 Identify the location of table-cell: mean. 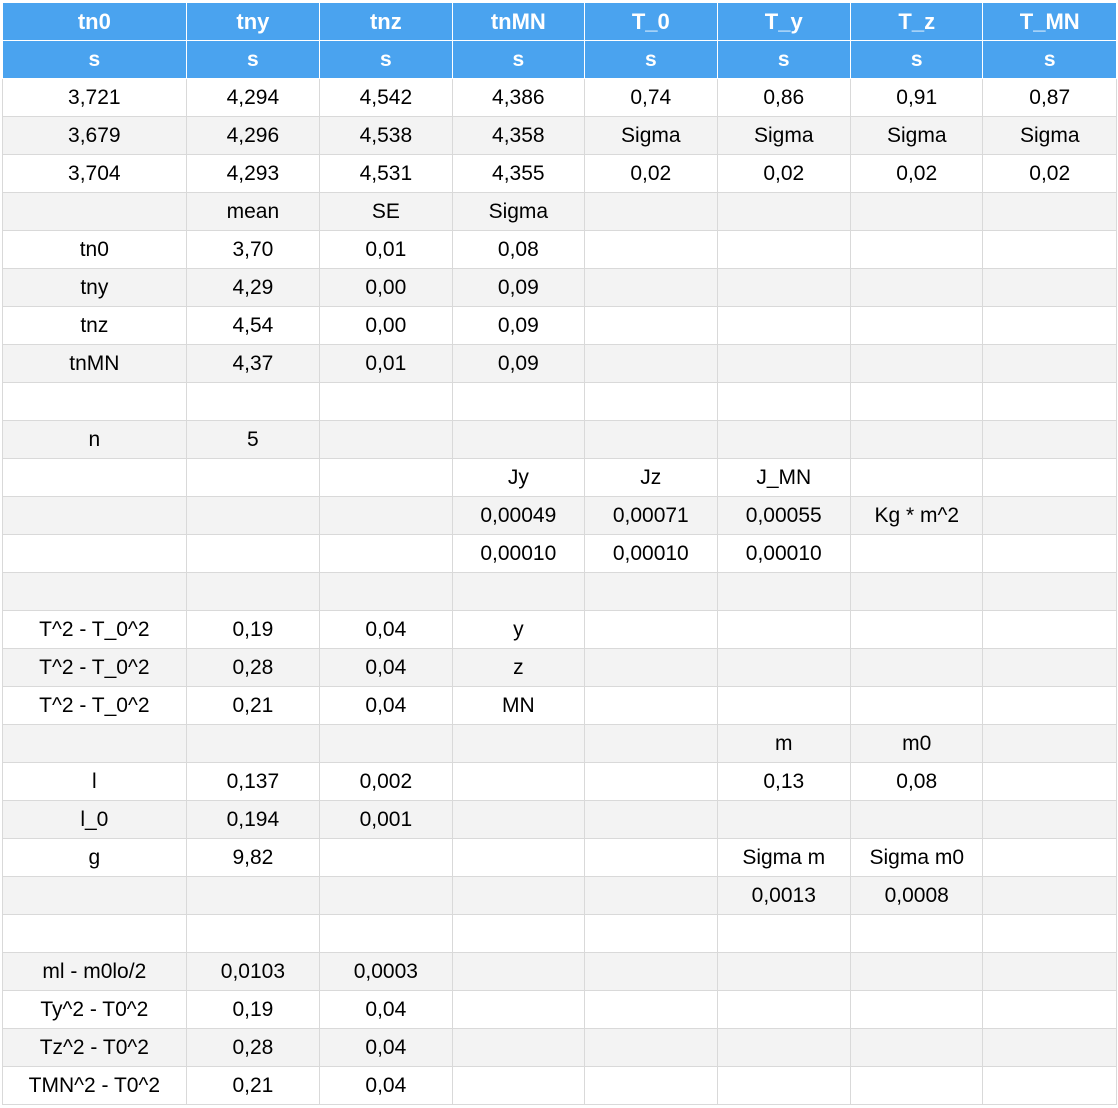
(253, 211).